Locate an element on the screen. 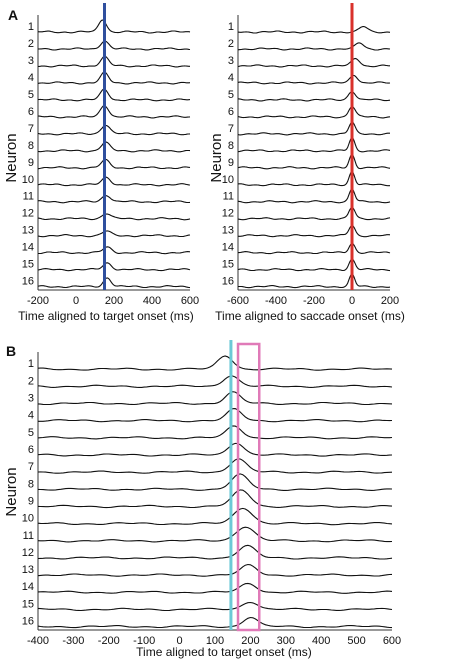 The height and width of the screenshot is (666, 450). x-tick-label: 500 is located at coordinates (356, 641).